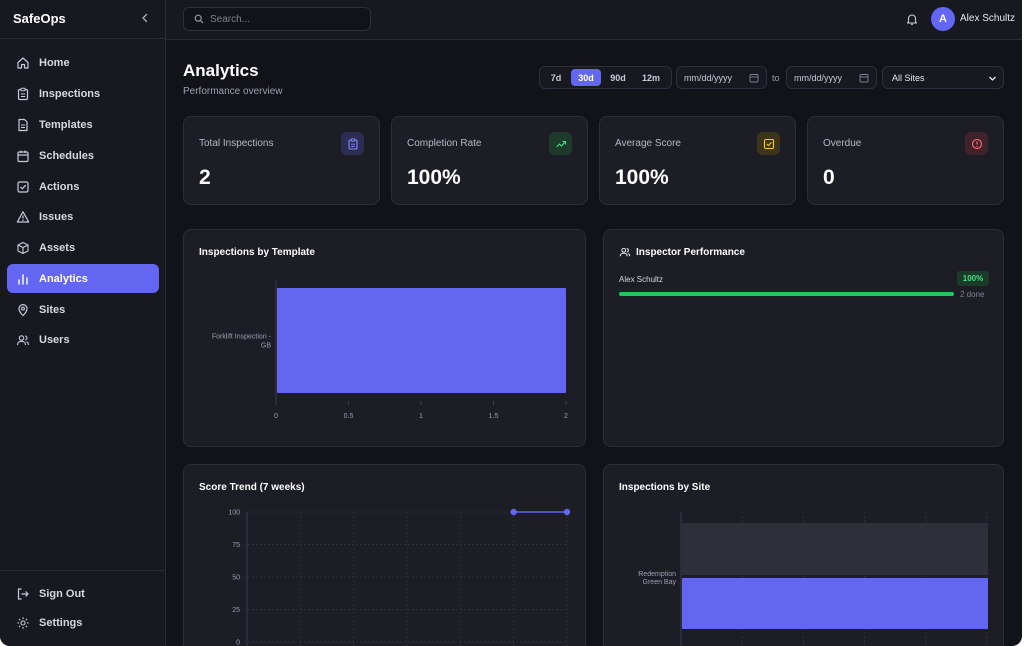 The image size is (1024, 646). What do you see at coordinates (236, 610) in the screenshot?
I see `y-tick-label: 25` at bounding box center [236, 610].